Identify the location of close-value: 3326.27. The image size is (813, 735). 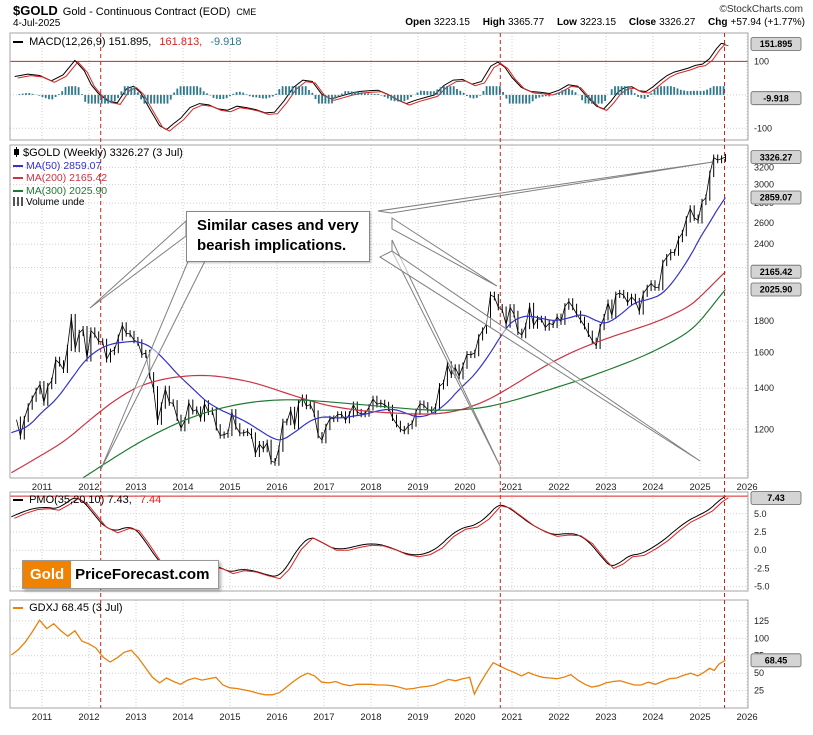
(677, 22).